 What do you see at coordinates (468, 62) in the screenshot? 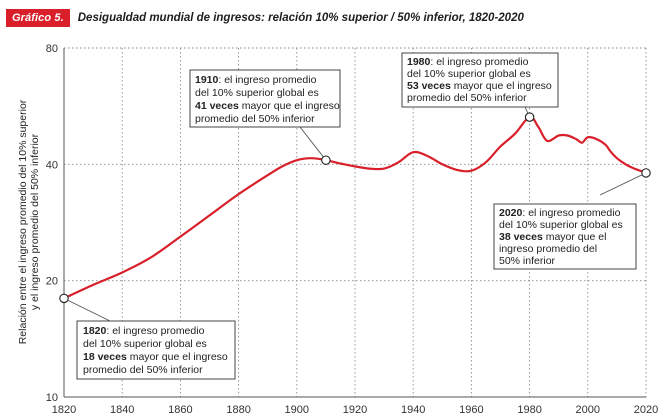
I see `annotation-1980-line-1: 1980: el ingreso promedio` at bounding box center [468, 62].